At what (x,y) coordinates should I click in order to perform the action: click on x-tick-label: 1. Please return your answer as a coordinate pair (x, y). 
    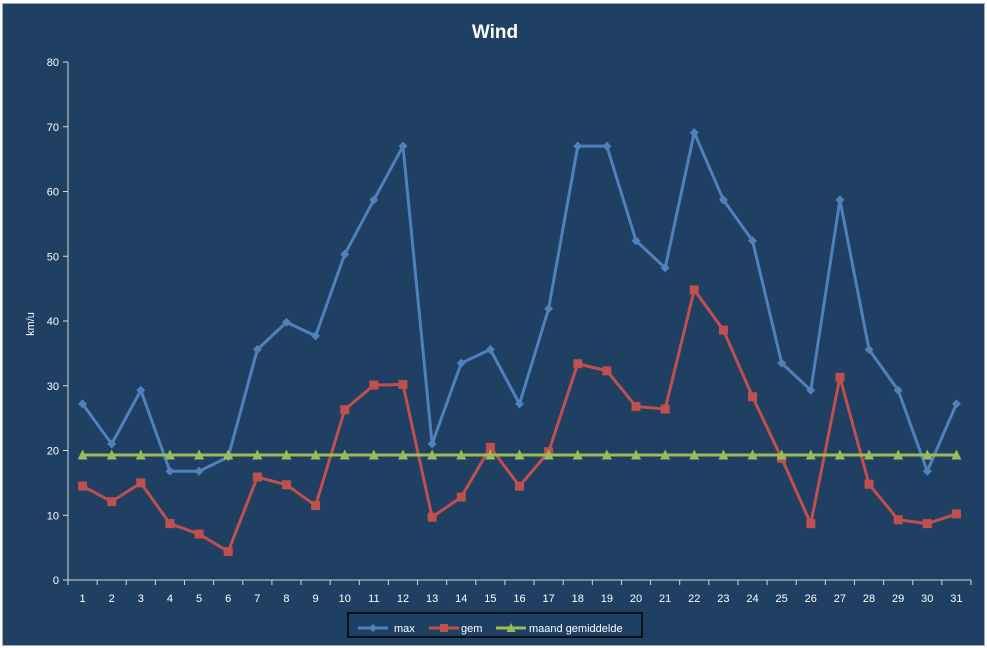
    Looking at the image, I should click on (83, 599).